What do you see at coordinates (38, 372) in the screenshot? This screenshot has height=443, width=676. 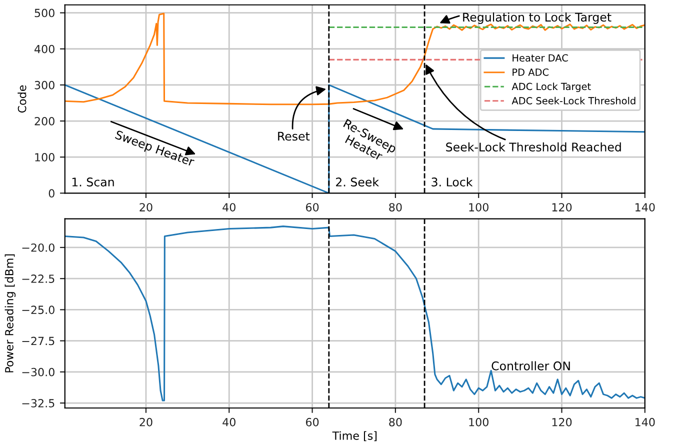 I see `y-tick-label: −30.0` at bounding box center [38, 372].